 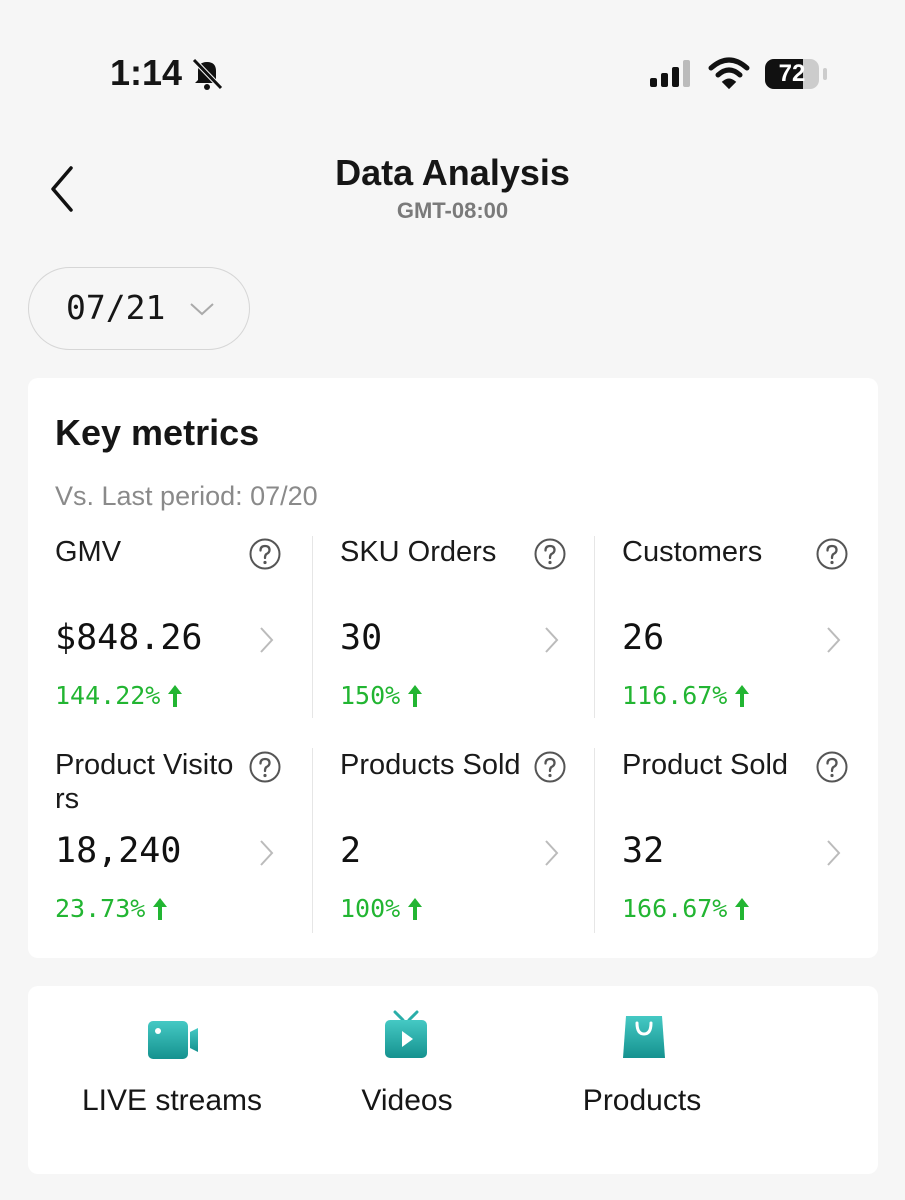 I want to click on tab-label: Videos, so click(x=407, y=1100).